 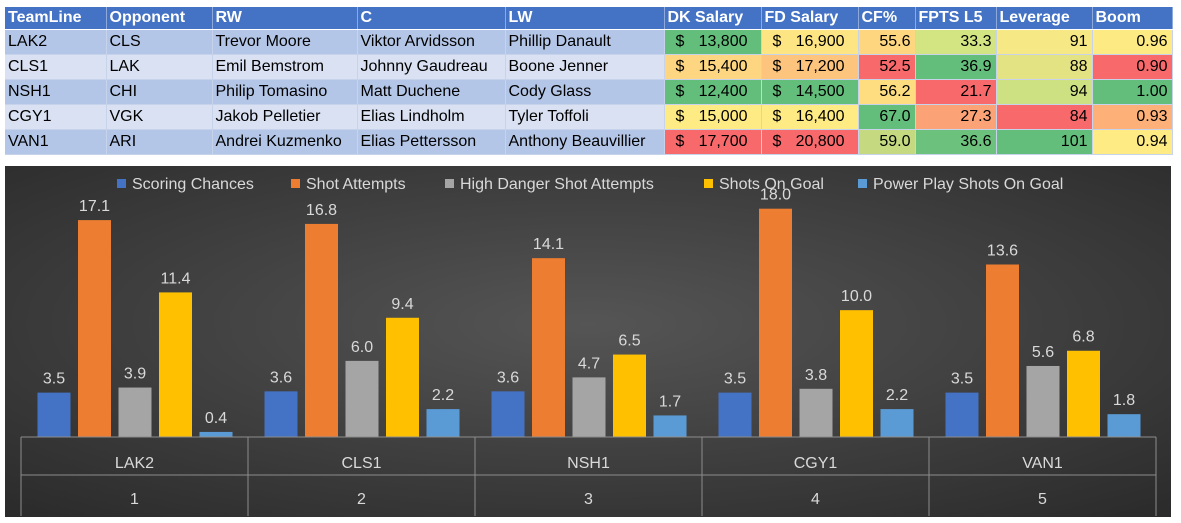 What do you see at coordinates (431, 117) in the screenshot?
I see `cell-c-player: Elias Lindholm` at bounding box center [431, 117].